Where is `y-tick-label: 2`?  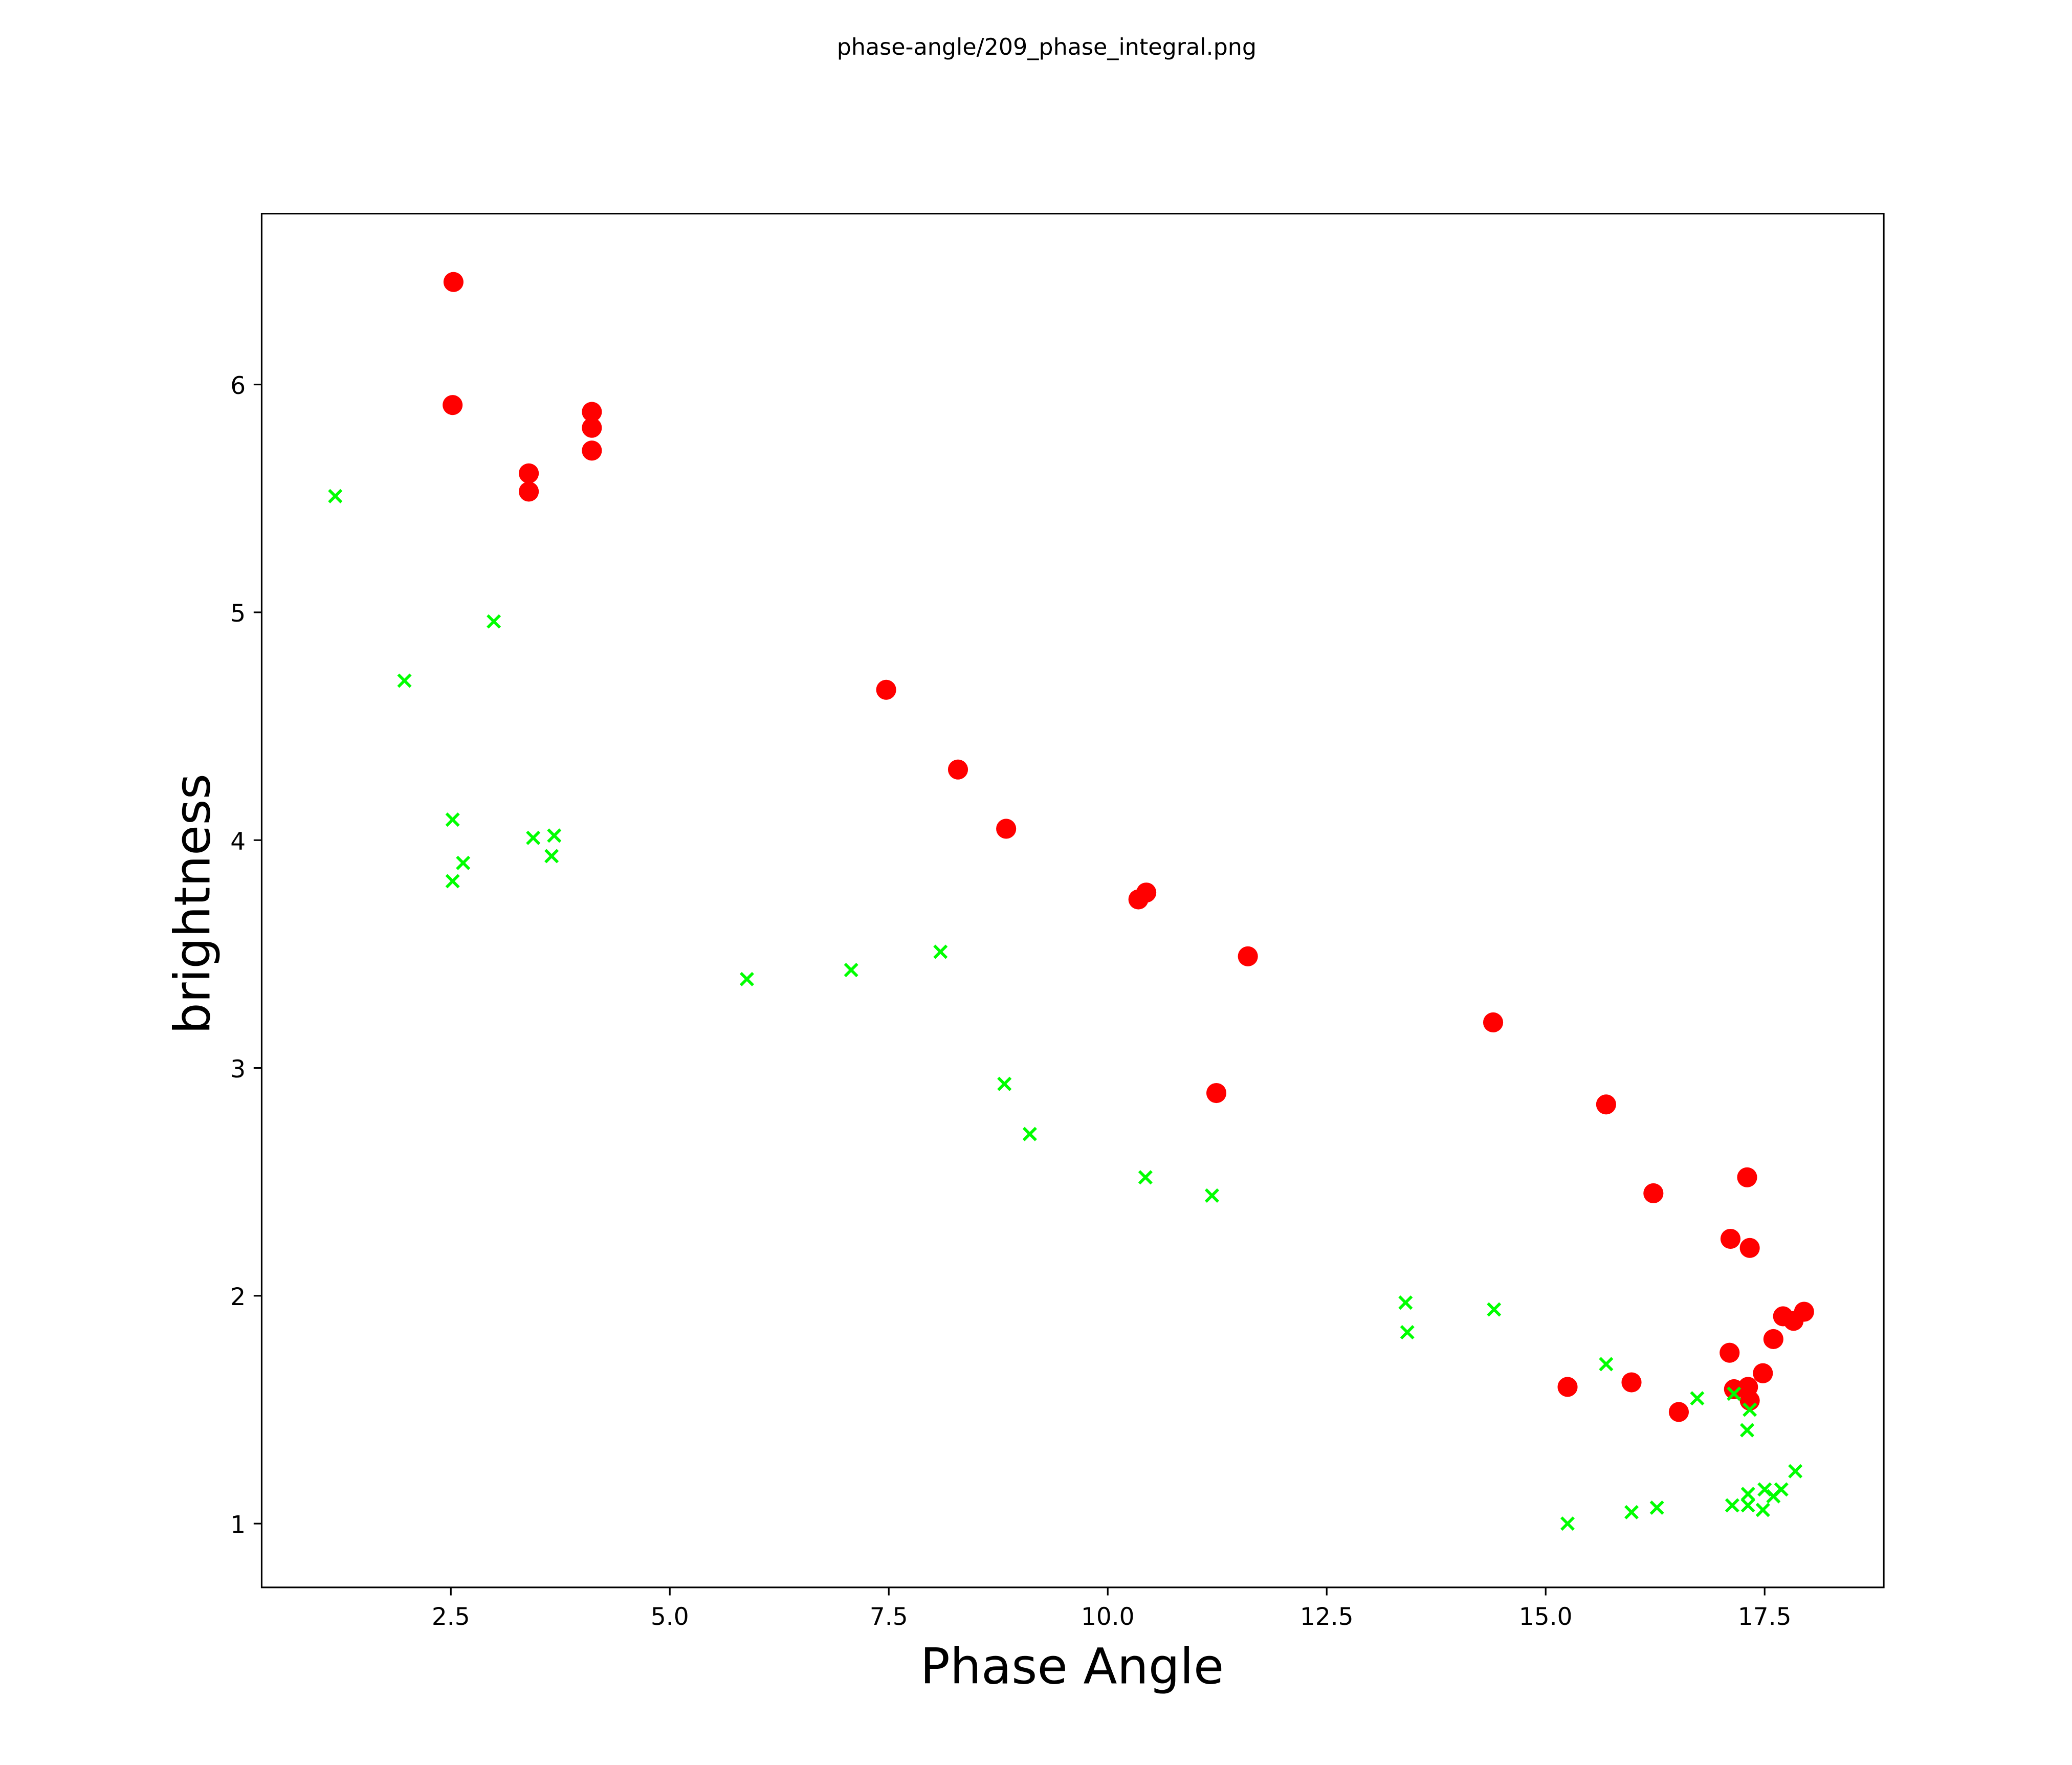
y-tick-label: 2 is located at coordinates (238, 1297).